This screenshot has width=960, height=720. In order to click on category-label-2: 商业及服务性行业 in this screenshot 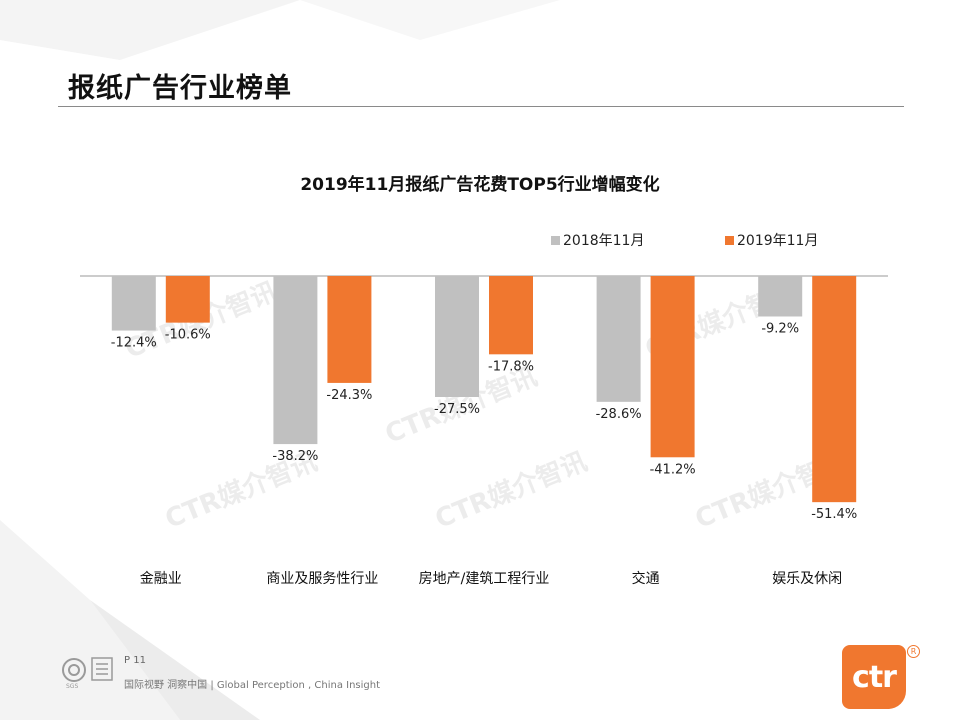, I will do `click(322, 579)`.